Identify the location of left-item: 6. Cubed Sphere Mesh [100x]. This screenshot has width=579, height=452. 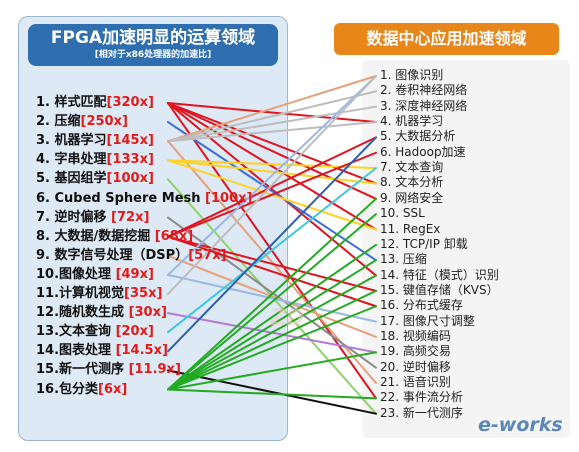
(144, 199).